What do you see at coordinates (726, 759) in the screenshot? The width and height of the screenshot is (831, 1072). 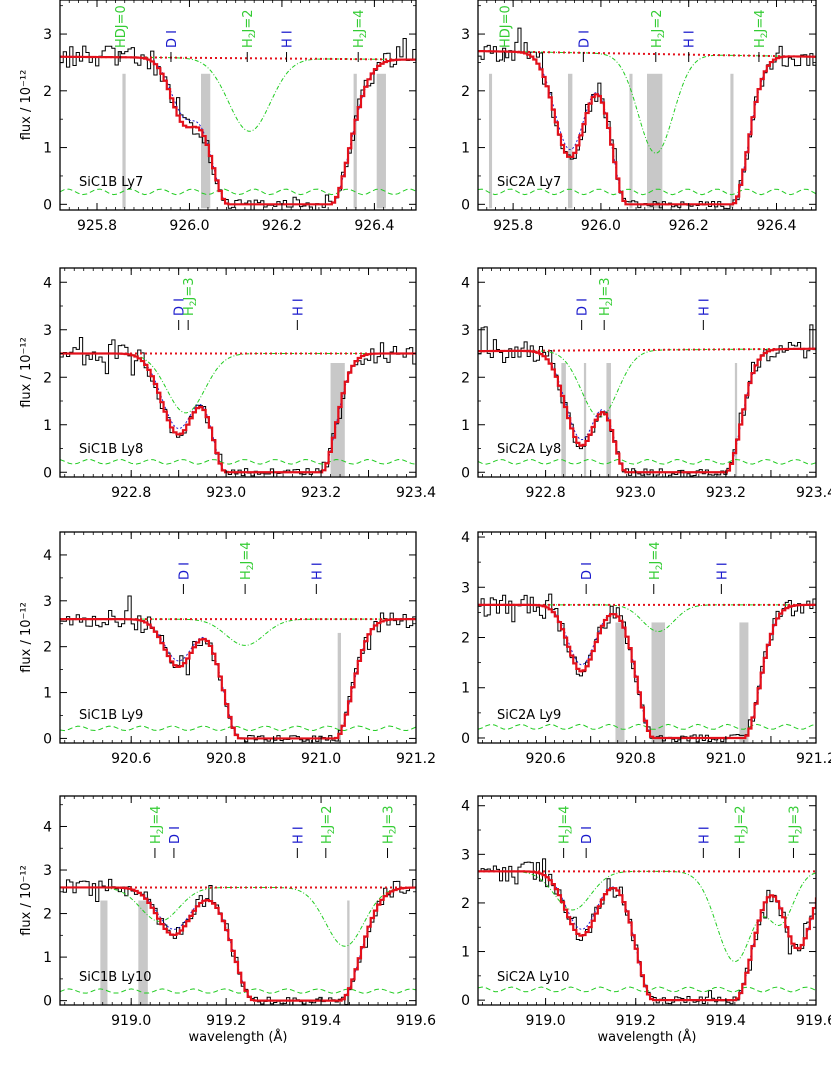 I see `x-tick-label: 921.0` at bounding box center [726, 759].